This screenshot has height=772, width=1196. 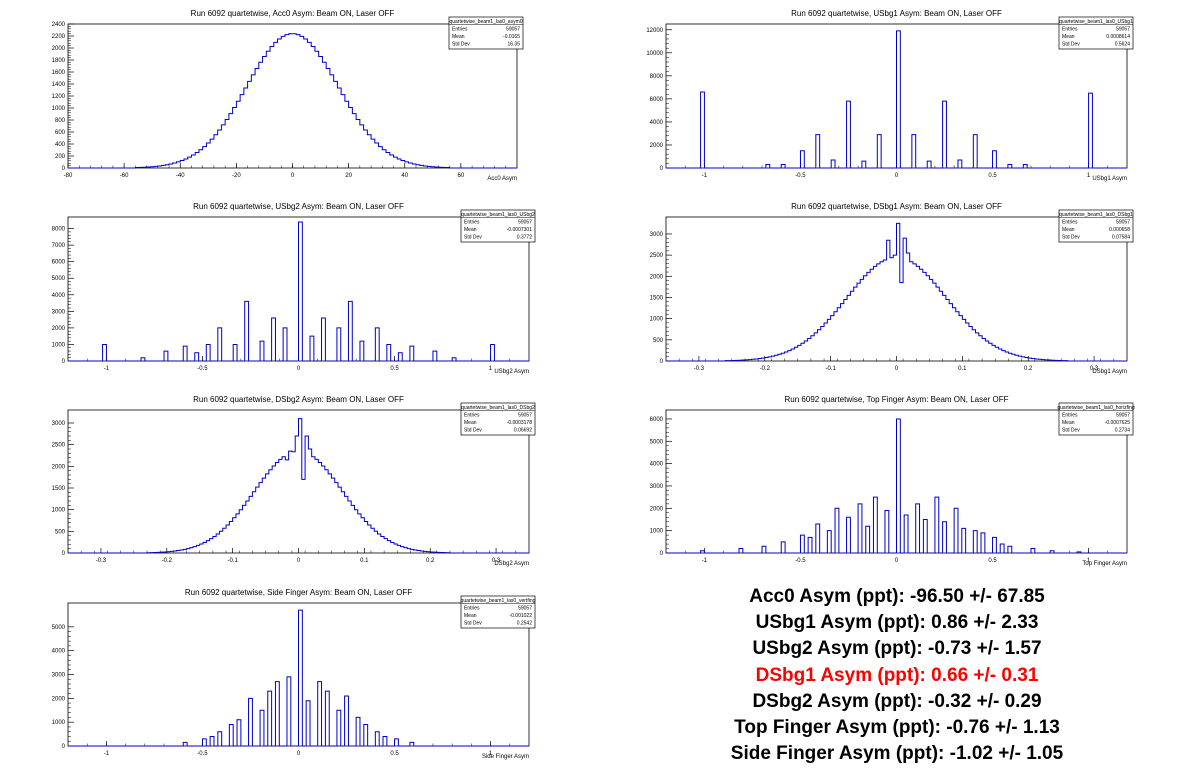 I want to click on summary-line-top-finger: Top Finger Asym (ppt): -0.76 +/- 1.13, so click(x=897, y=728).